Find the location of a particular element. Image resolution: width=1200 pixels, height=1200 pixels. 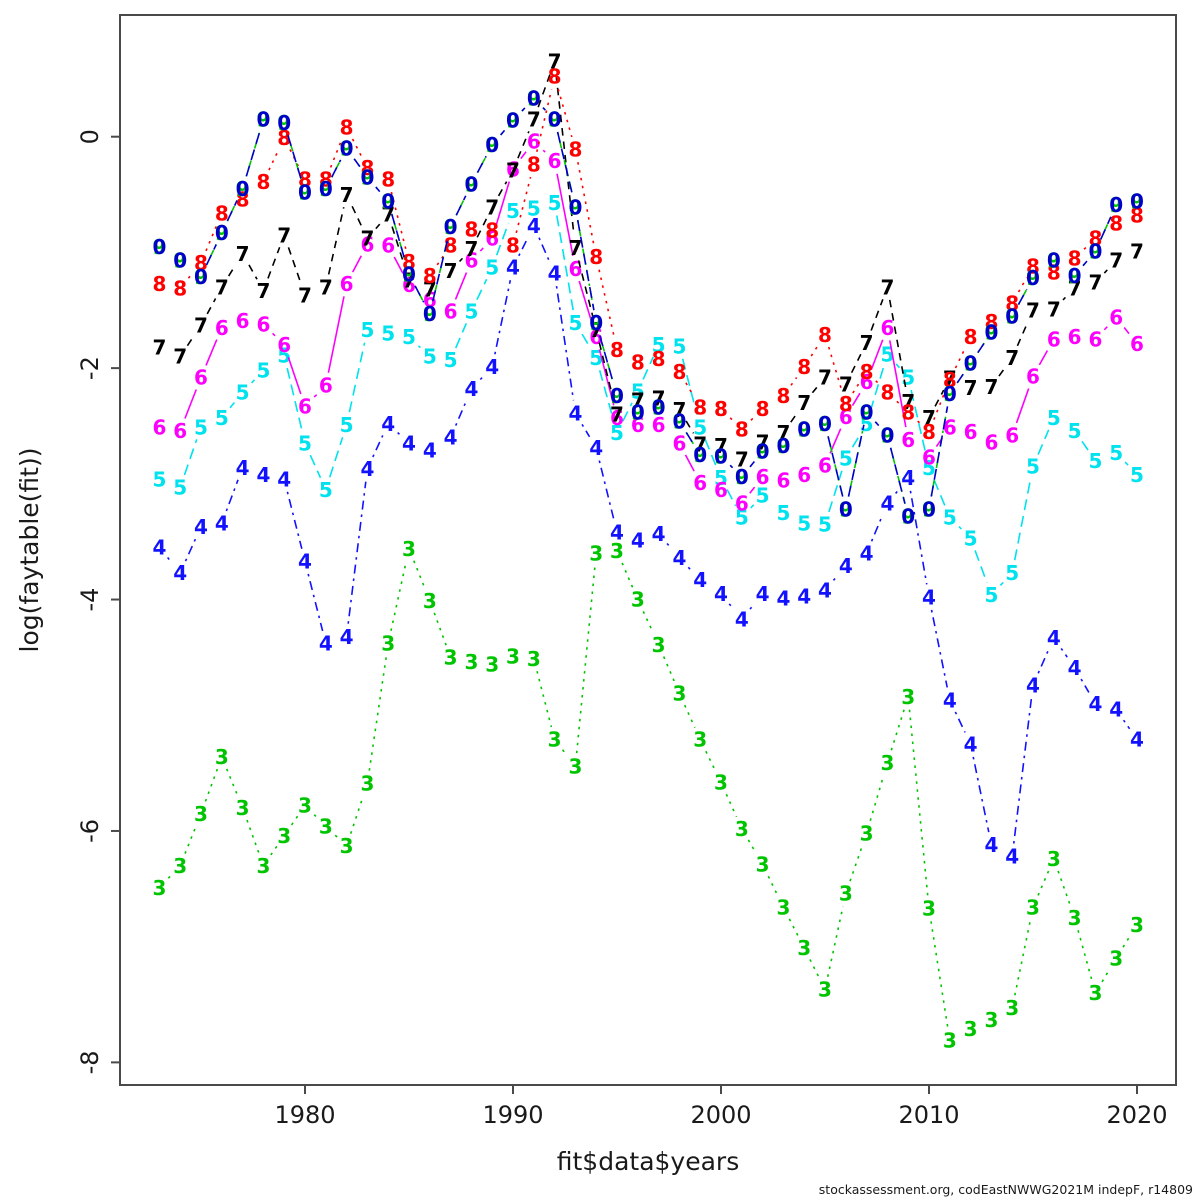

y-tick-label: -2 is located at coordinates (90, 368).